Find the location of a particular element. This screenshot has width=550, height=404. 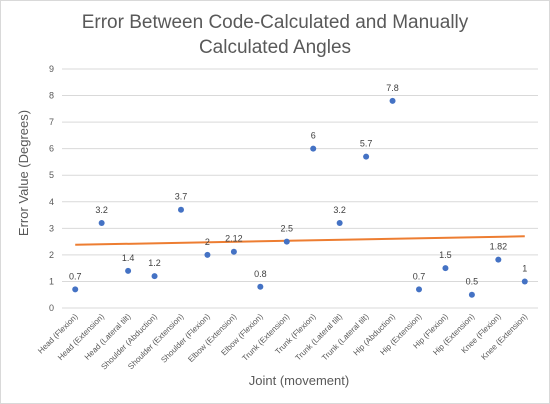

chart-title-line-2: Calculated Angles is located at coordinates (275, 47).